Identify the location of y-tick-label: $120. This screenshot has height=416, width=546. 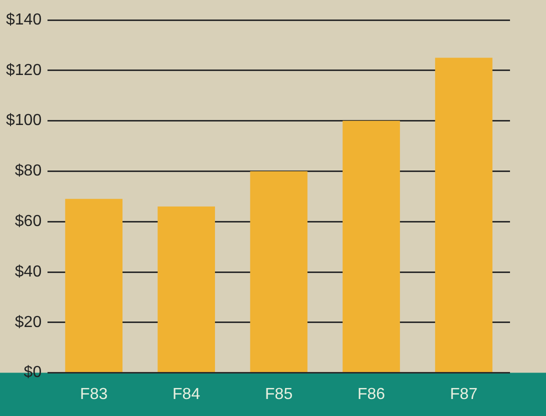
(24, 70).